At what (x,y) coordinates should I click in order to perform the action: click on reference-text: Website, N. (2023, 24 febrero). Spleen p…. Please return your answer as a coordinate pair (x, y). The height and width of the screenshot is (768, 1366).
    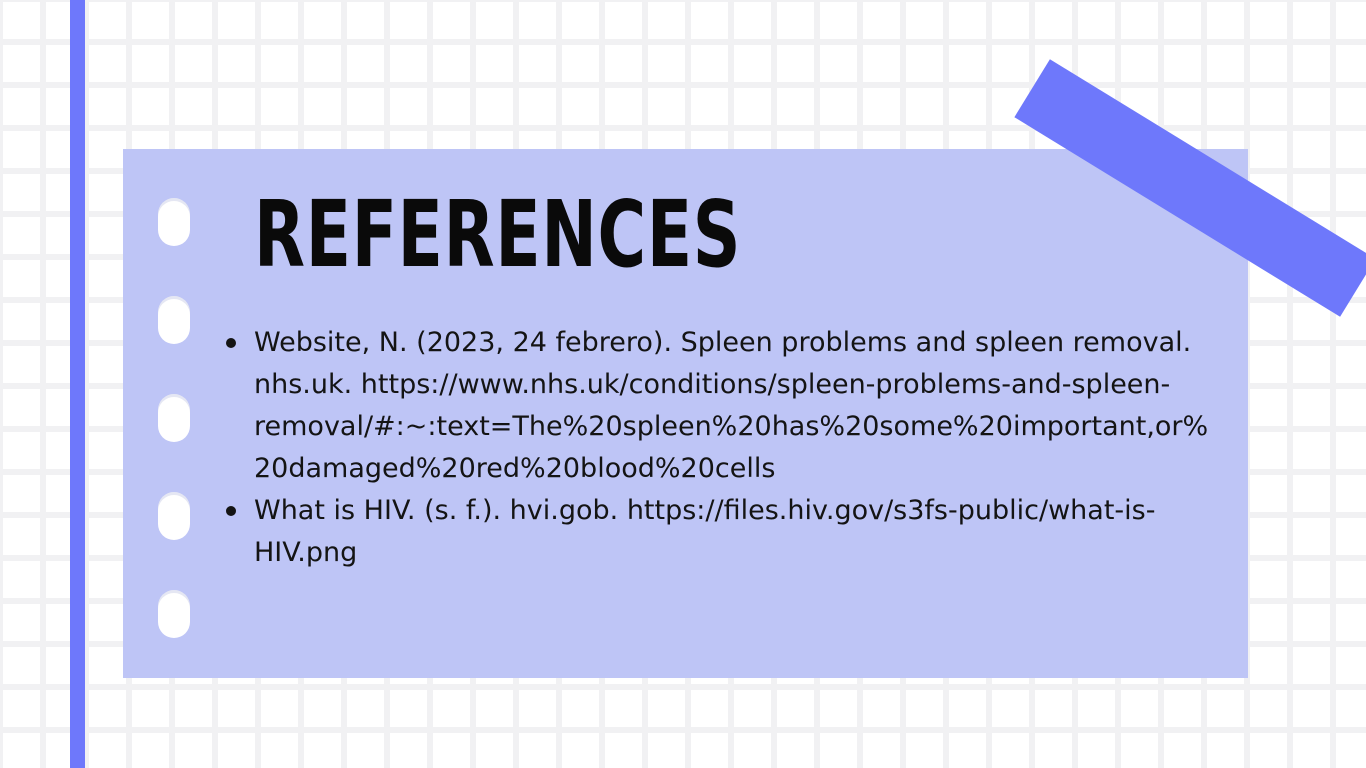
    Looking at the image, I should click on (731, 405).